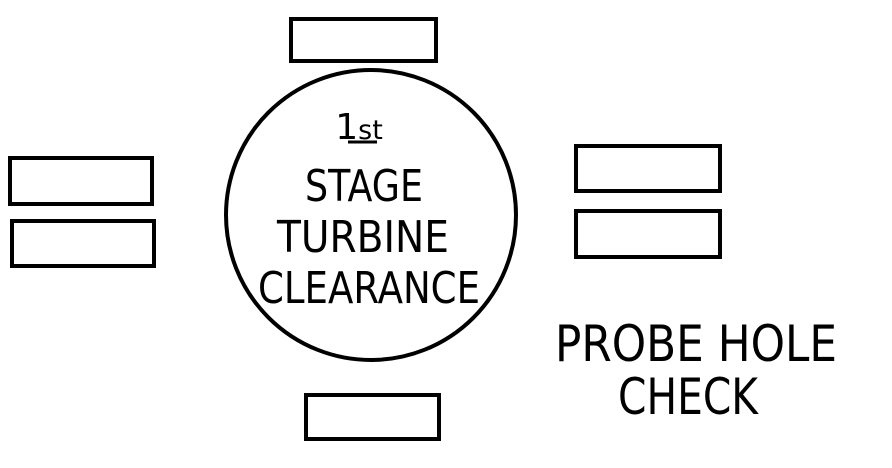 The image size is (892, 468). I want to click on gauge-line-turbine: TURBINE, so click(362, 237).